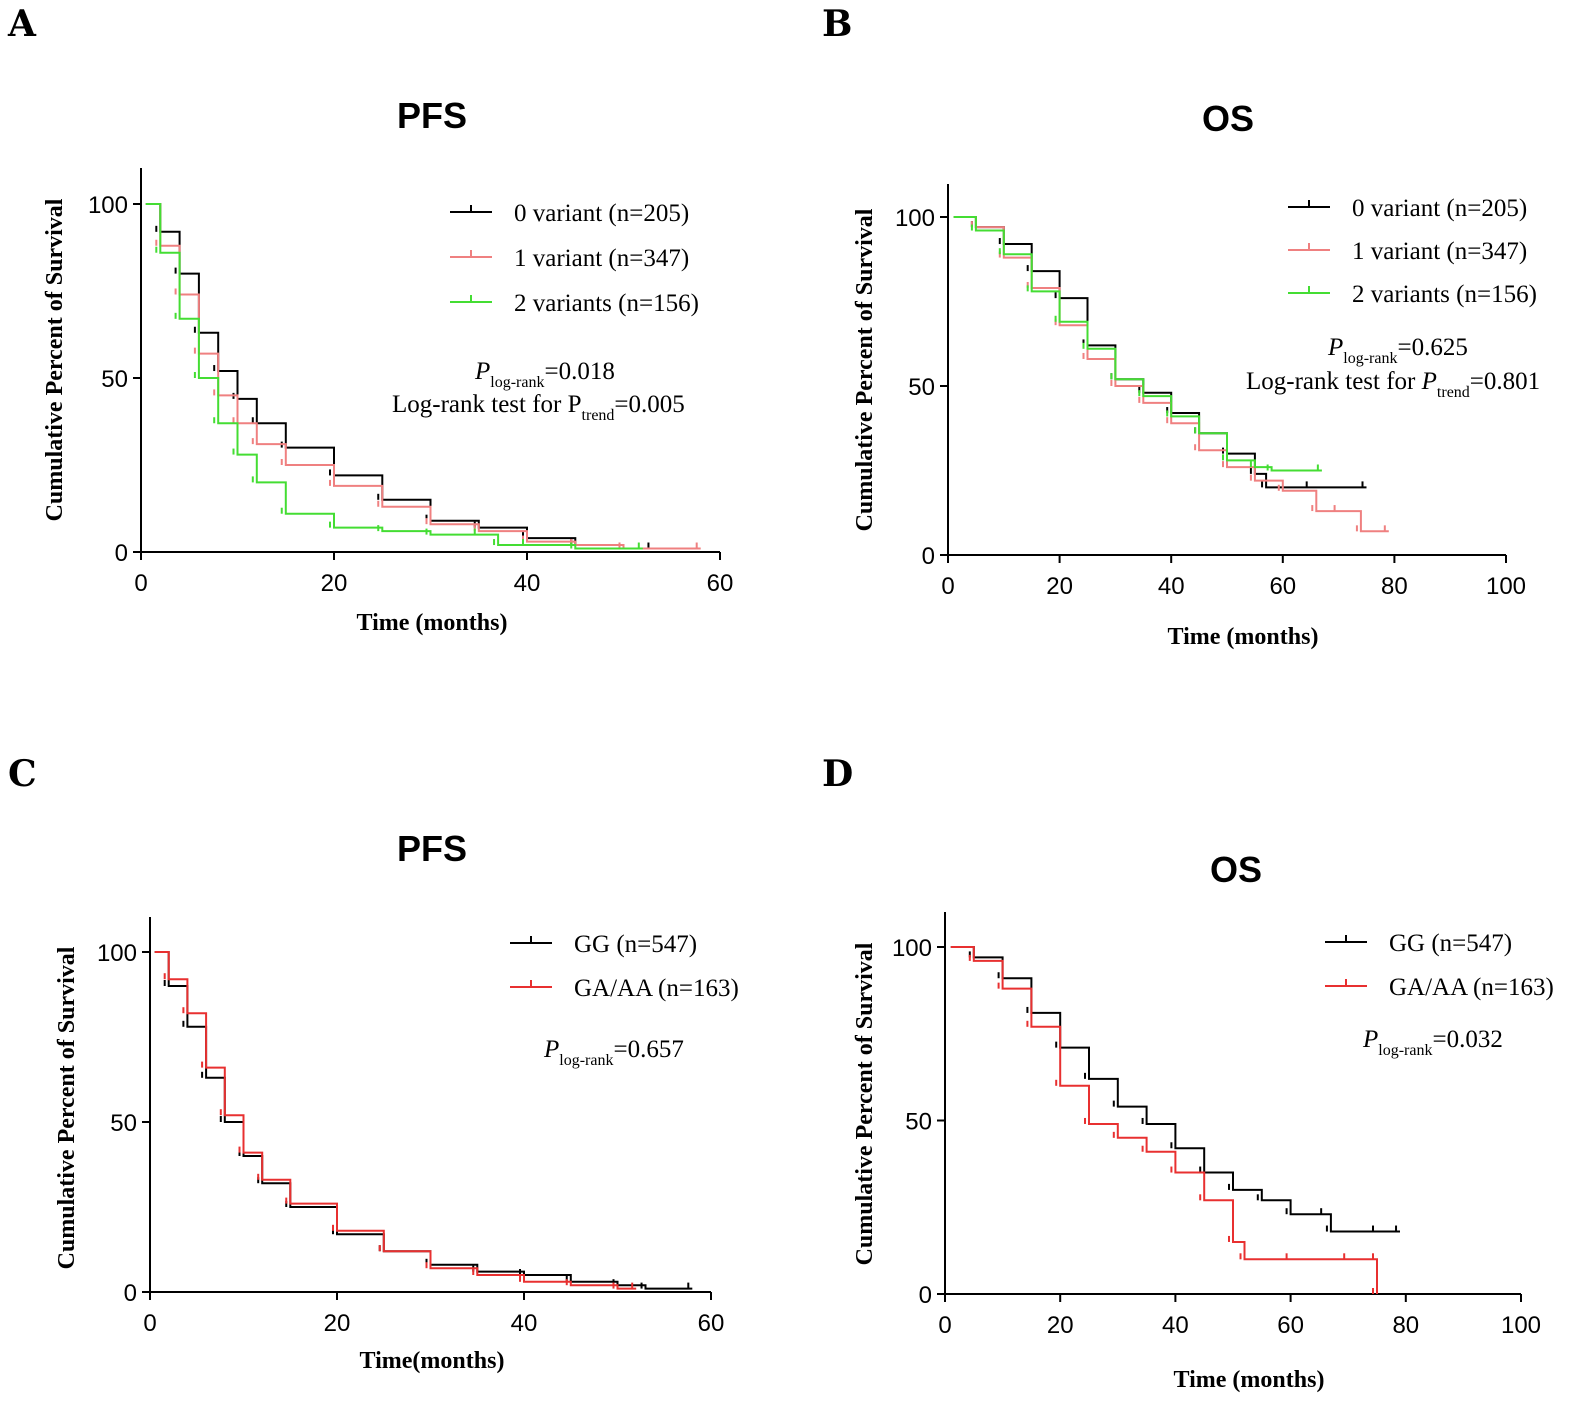 The height and width of the screenshot is (1405, 1575). What do you see at coordinates (432, 623) in the screenshot?
I see `panel-a-xlabel: Time (months)` at bounding box center [432, 623].